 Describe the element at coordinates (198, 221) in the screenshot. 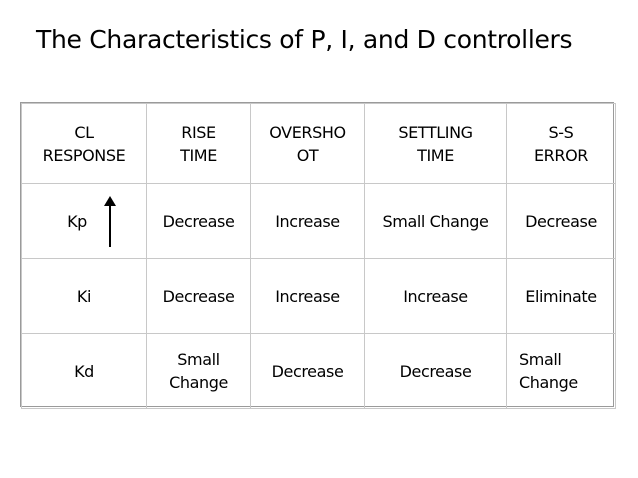

I see `cell-kp-rise-time: Decrease` at that location.